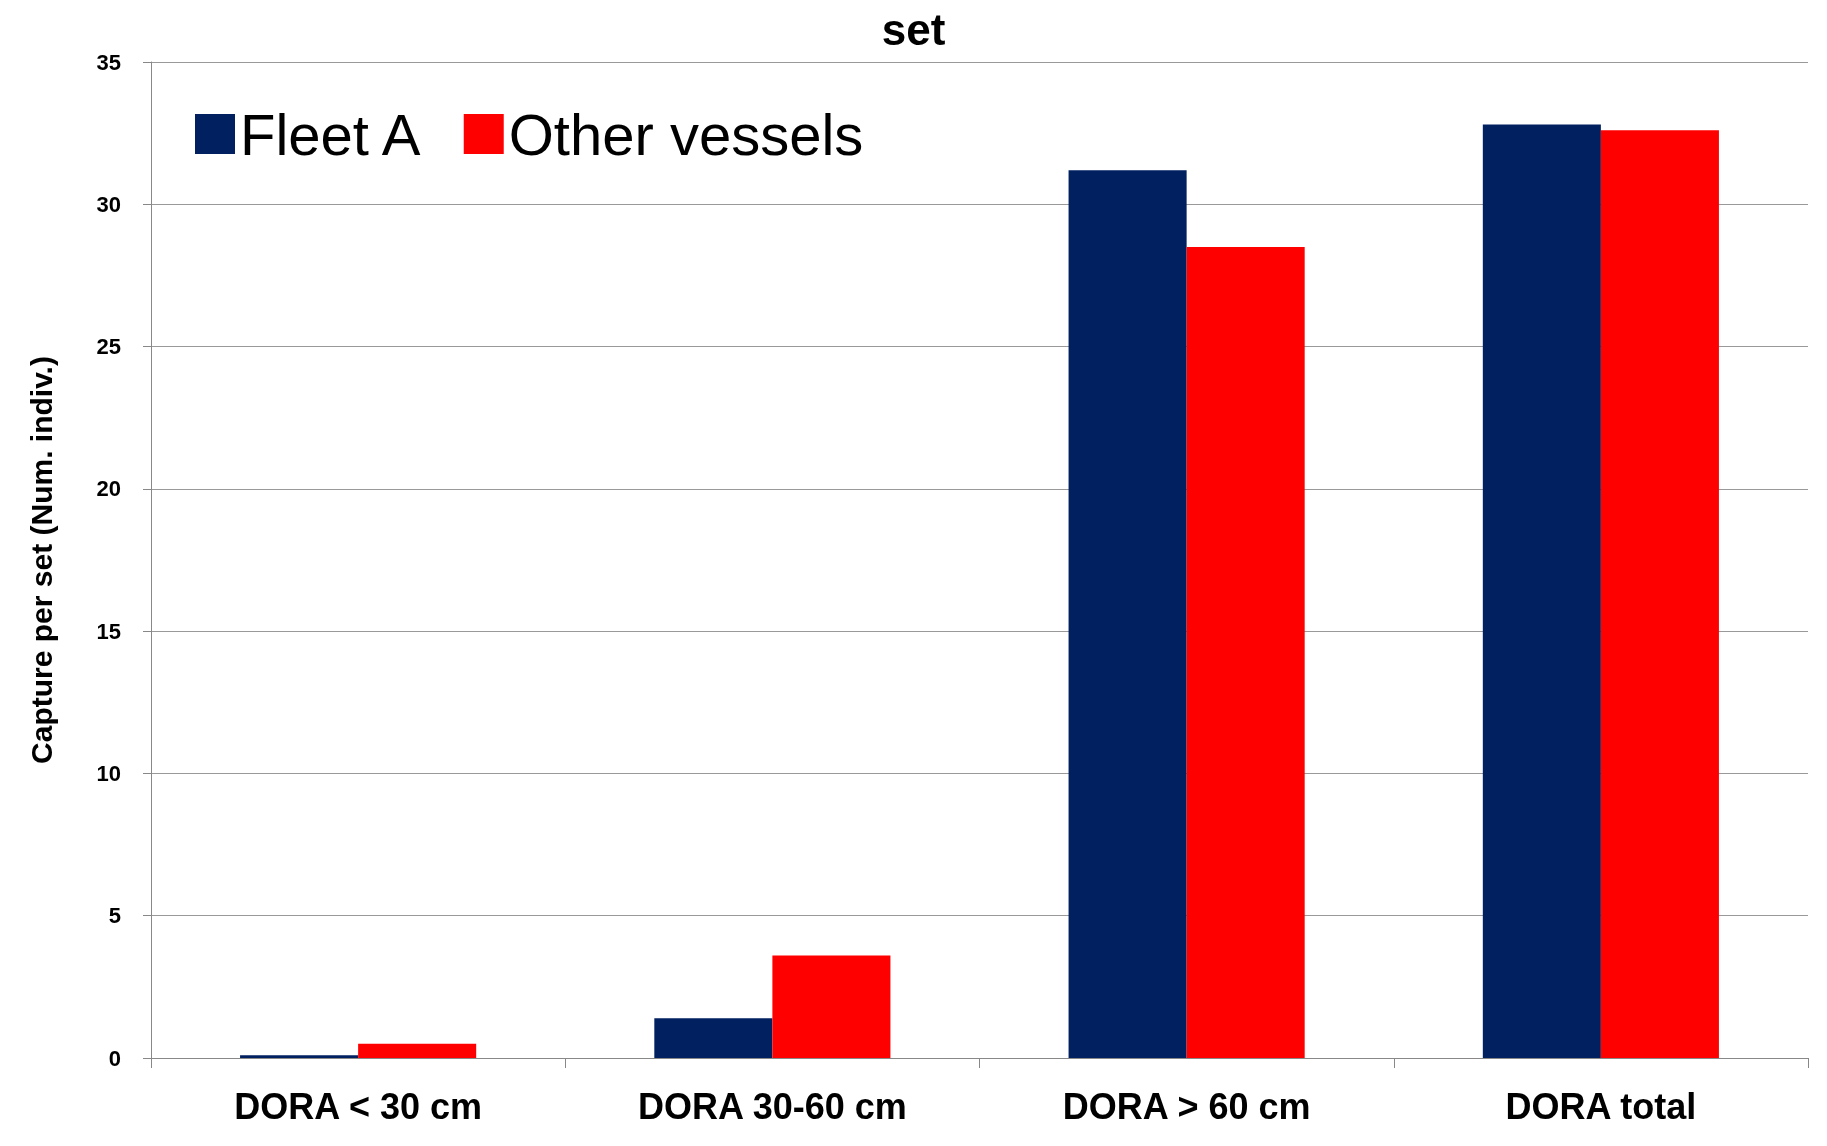 Image resolution: width=1827 pixels, height=1146 pixels. What do you see at coordinates (686, 134) in the screenshot?
I see `legend-label: Other vessels` at bounding box center [686, 134].